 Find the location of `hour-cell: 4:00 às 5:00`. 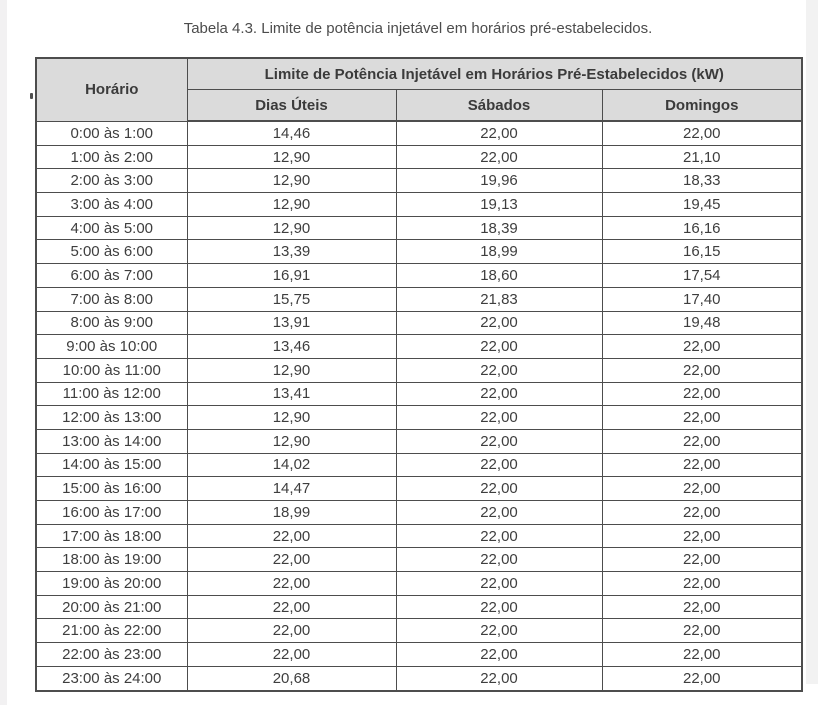

hour-cell: 4:00 às 5:00 is located at coordinates (111, 228).